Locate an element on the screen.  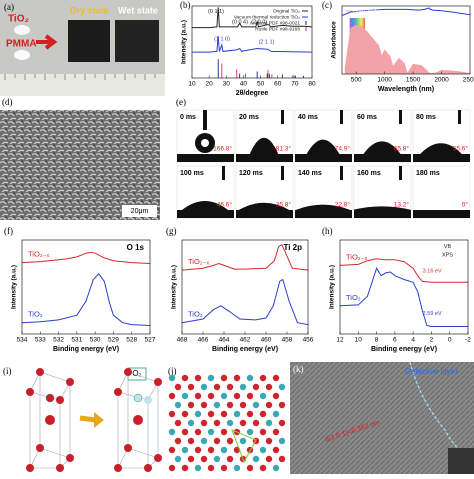
time-label: 160 ms is located at coordinates (369, 173).